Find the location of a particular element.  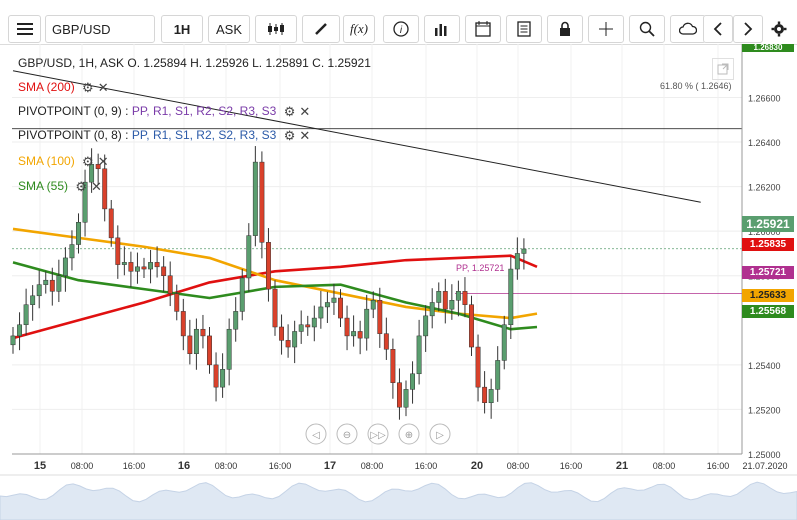

toolbar: GBP/USD 1H ASK f(x) i is located at coordinates (398, 22).